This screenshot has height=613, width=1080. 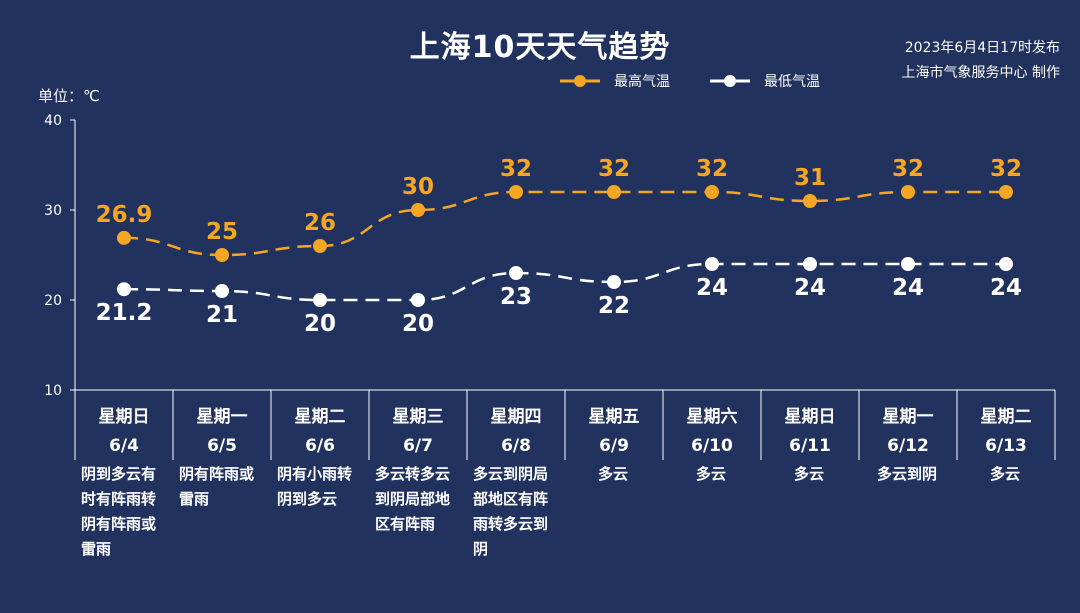 I want to click on series-line-high, so click(x=564, y=223).